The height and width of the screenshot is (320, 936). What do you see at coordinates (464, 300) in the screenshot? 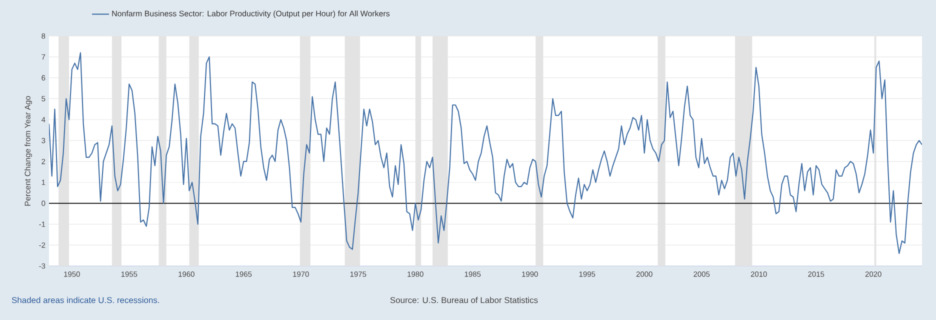
I see `source-note: Source: U.S. Bureau of Labor Statistics` at bounding box center [464, 300].